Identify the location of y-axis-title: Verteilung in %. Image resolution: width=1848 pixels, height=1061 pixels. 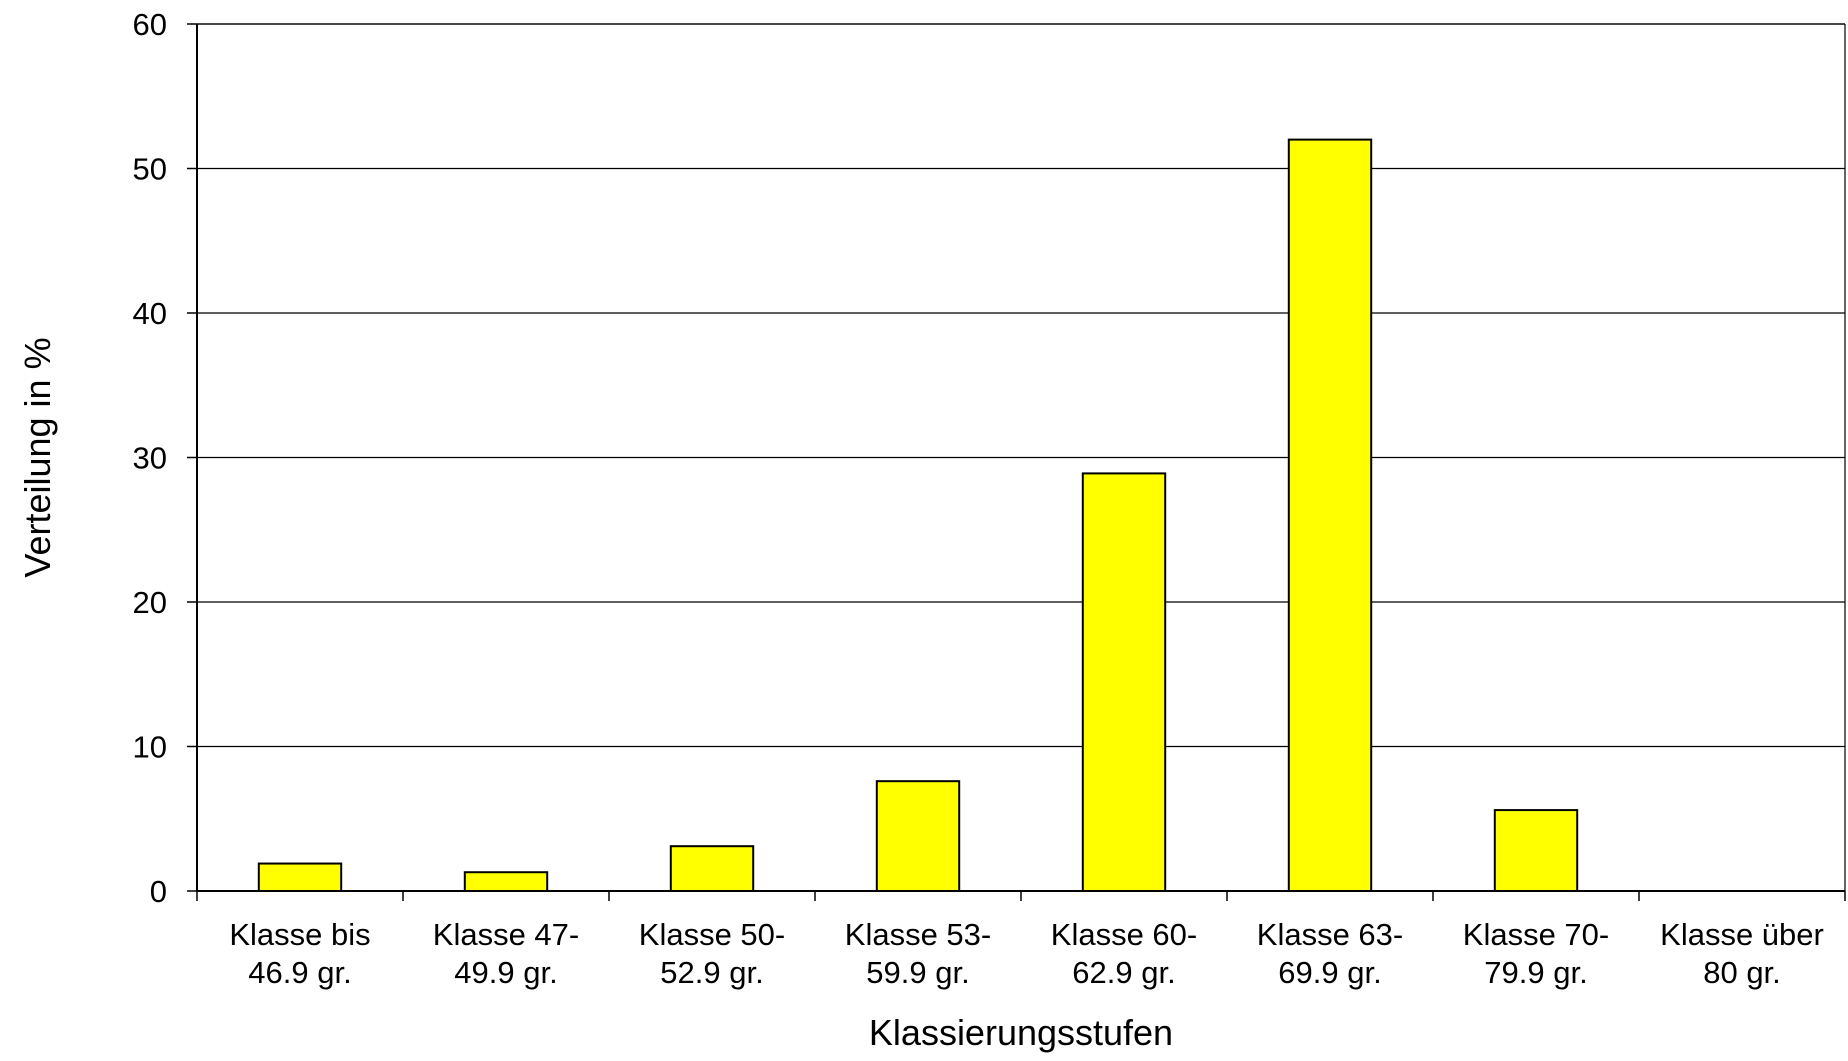
(37, 457).